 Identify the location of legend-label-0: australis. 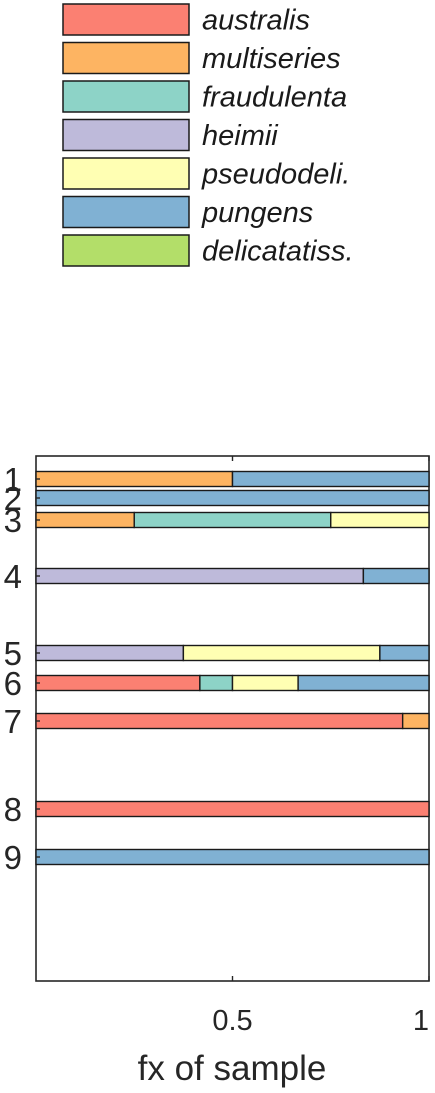
(256, 21).